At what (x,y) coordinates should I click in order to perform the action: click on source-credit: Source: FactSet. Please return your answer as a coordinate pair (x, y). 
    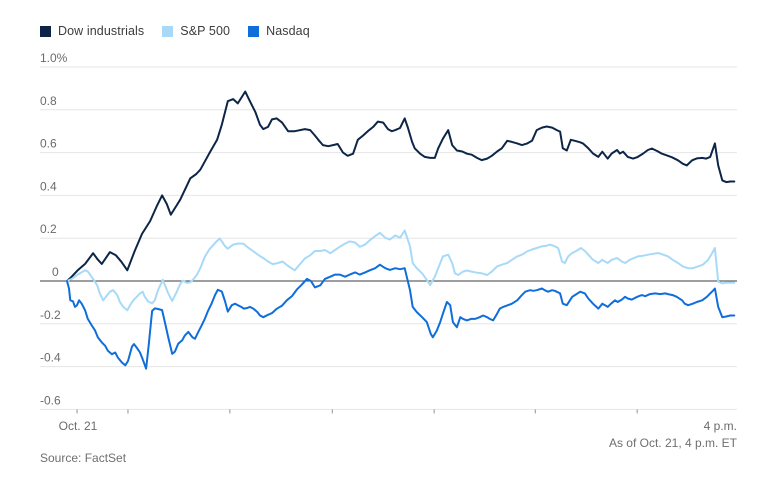
    Looking at the image, I should click on (83, 458).